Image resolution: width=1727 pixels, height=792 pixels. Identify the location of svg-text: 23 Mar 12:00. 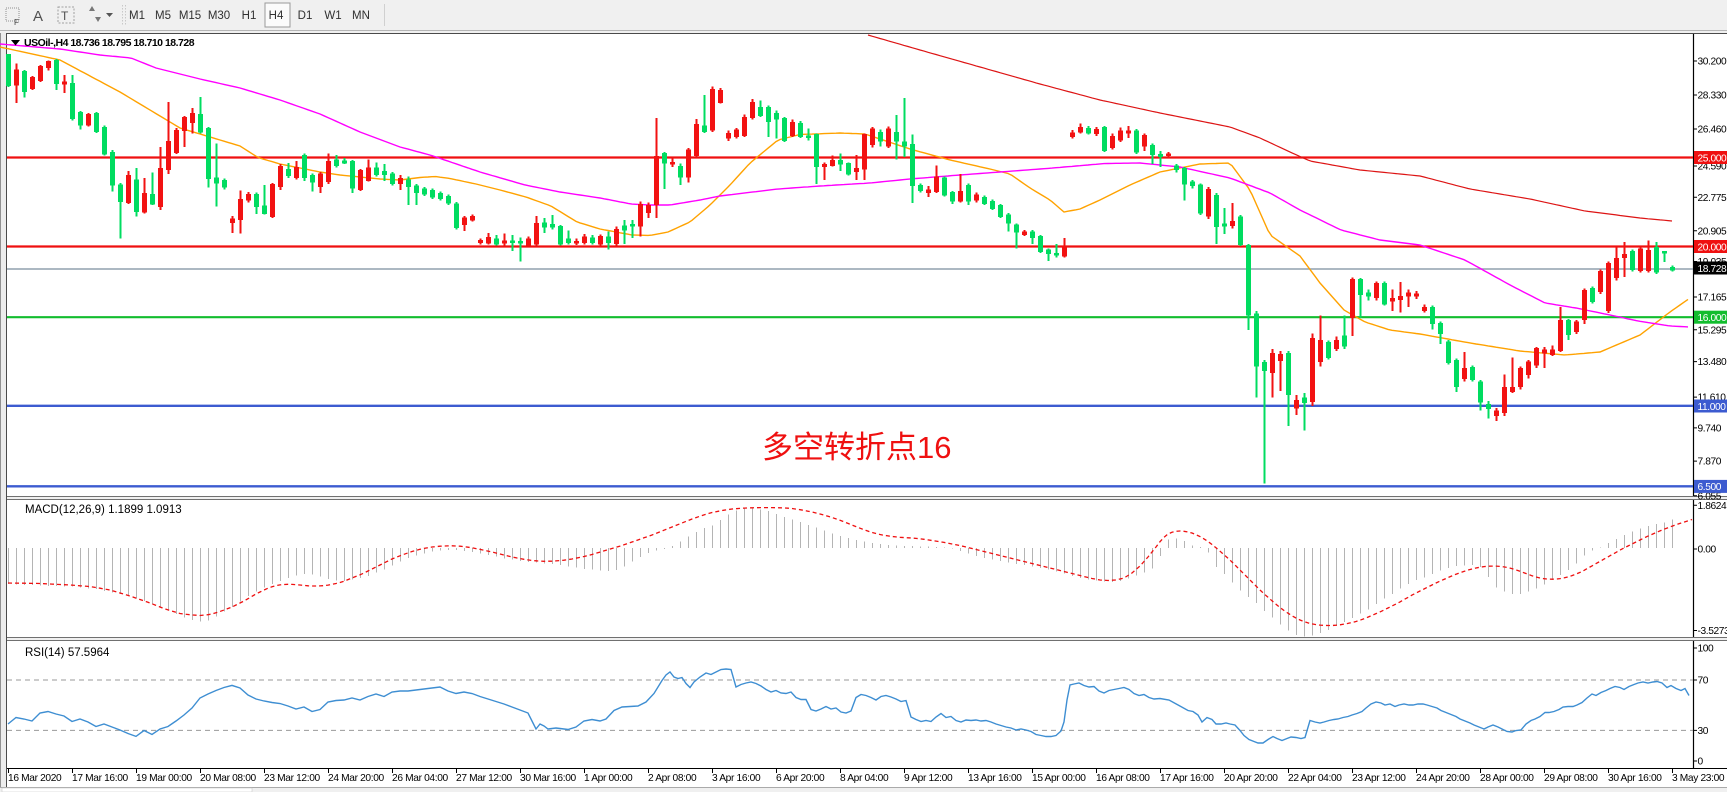
(292, 778).